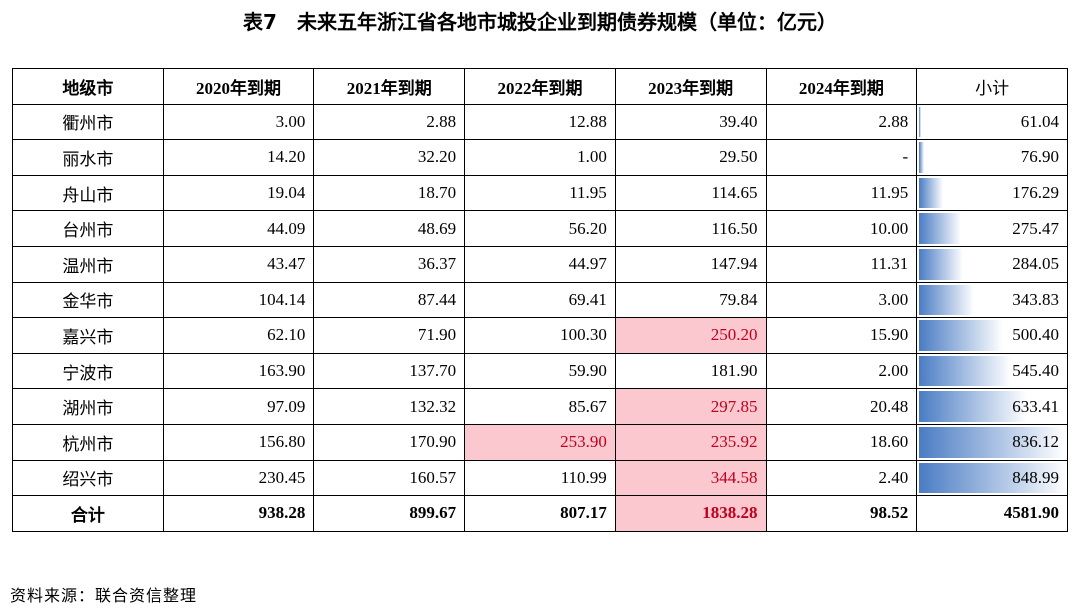  I want to click on row-label: 衢州市, so click(88, 122).